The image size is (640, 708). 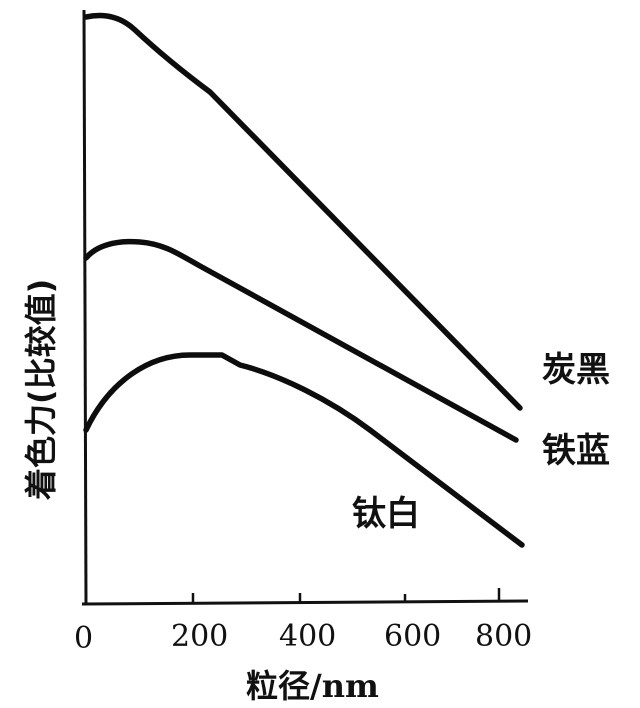 What do you see at coordinates (344, 686) in the screenshot?
I see `x-axis-title-unit: /nm` at bounding box center [344, 686].